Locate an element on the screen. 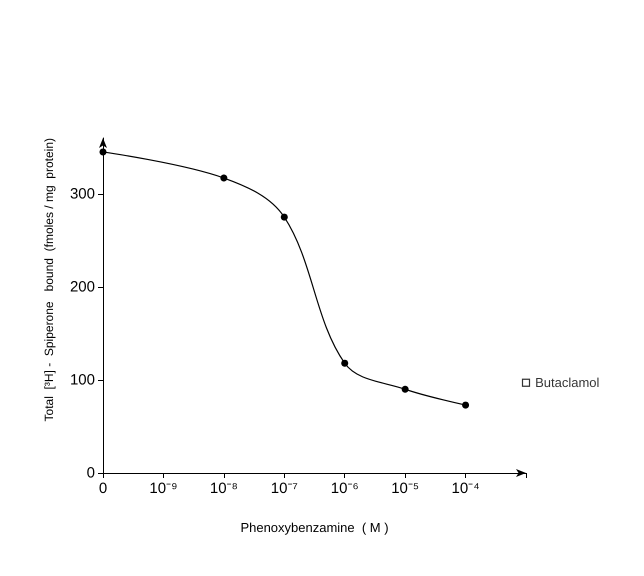 The width and height of the screenshot is (644, 576). x-tick-label: 10⁻⁷ is located at coordinates (284, 488).